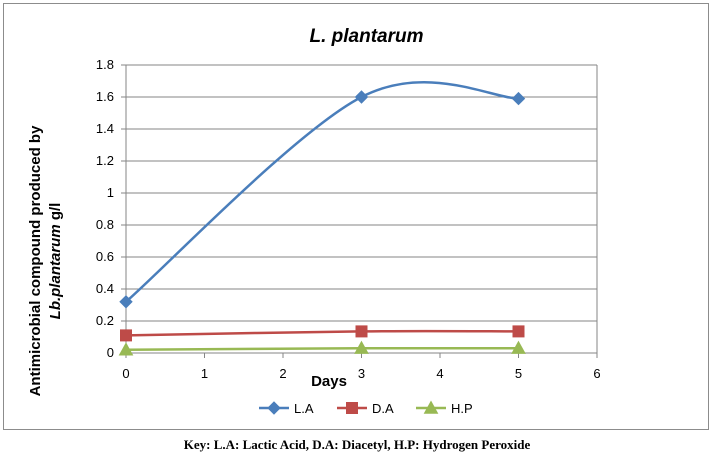  Describe the element at coordinates (352, 408) in the screenshot. I see `legend-marker-da` at that location.